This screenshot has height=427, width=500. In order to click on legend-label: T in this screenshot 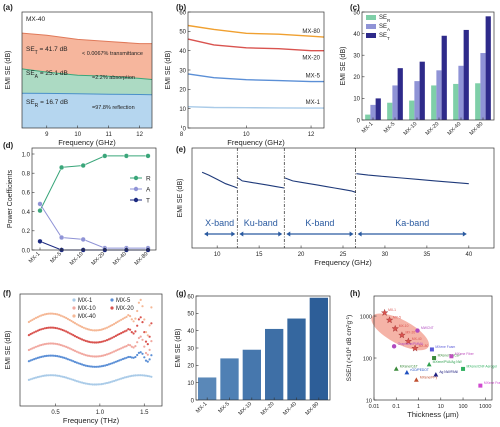, I will do `click(148, 200)`.